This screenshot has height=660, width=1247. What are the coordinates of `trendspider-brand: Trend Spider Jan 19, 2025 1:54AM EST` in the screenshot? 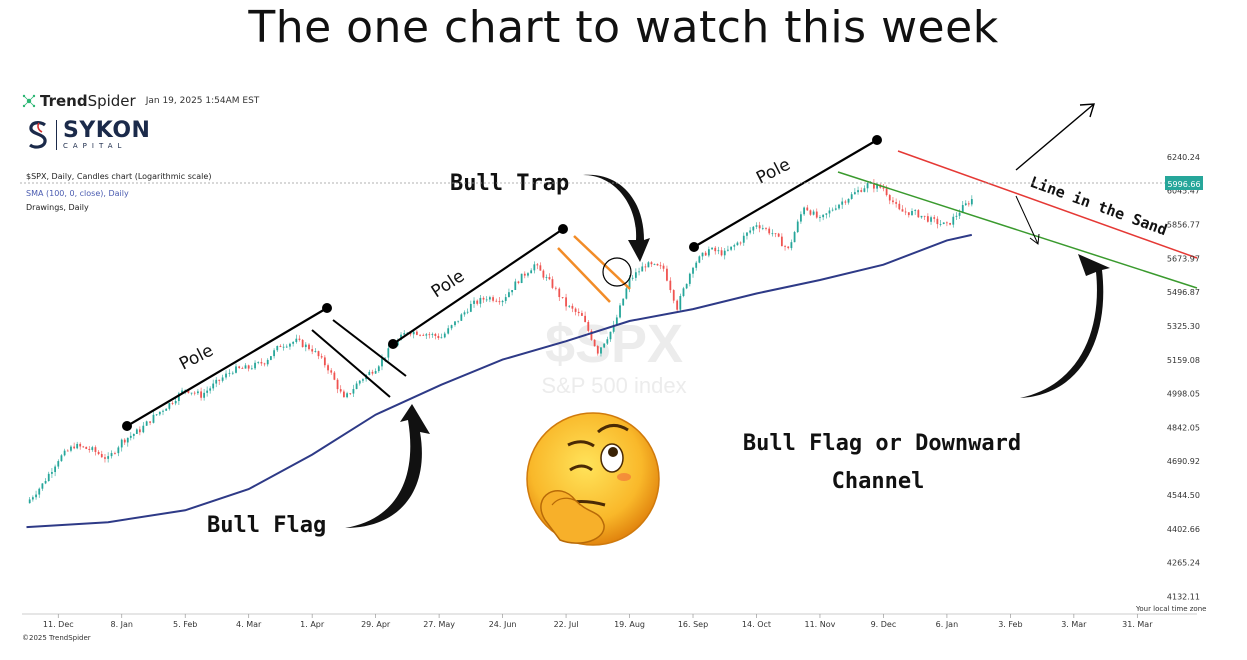 It's located at (140, 101).